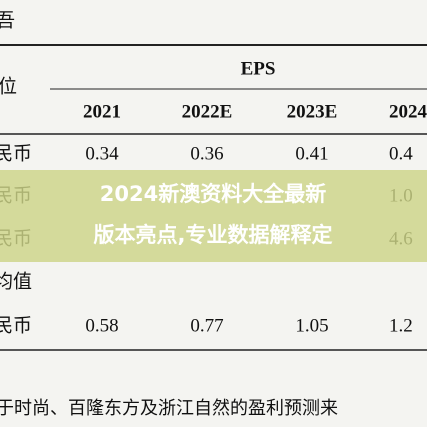  Describe the element at coordinates (311, 153) in the screenshot. I see `cell: 0.41` at that location.